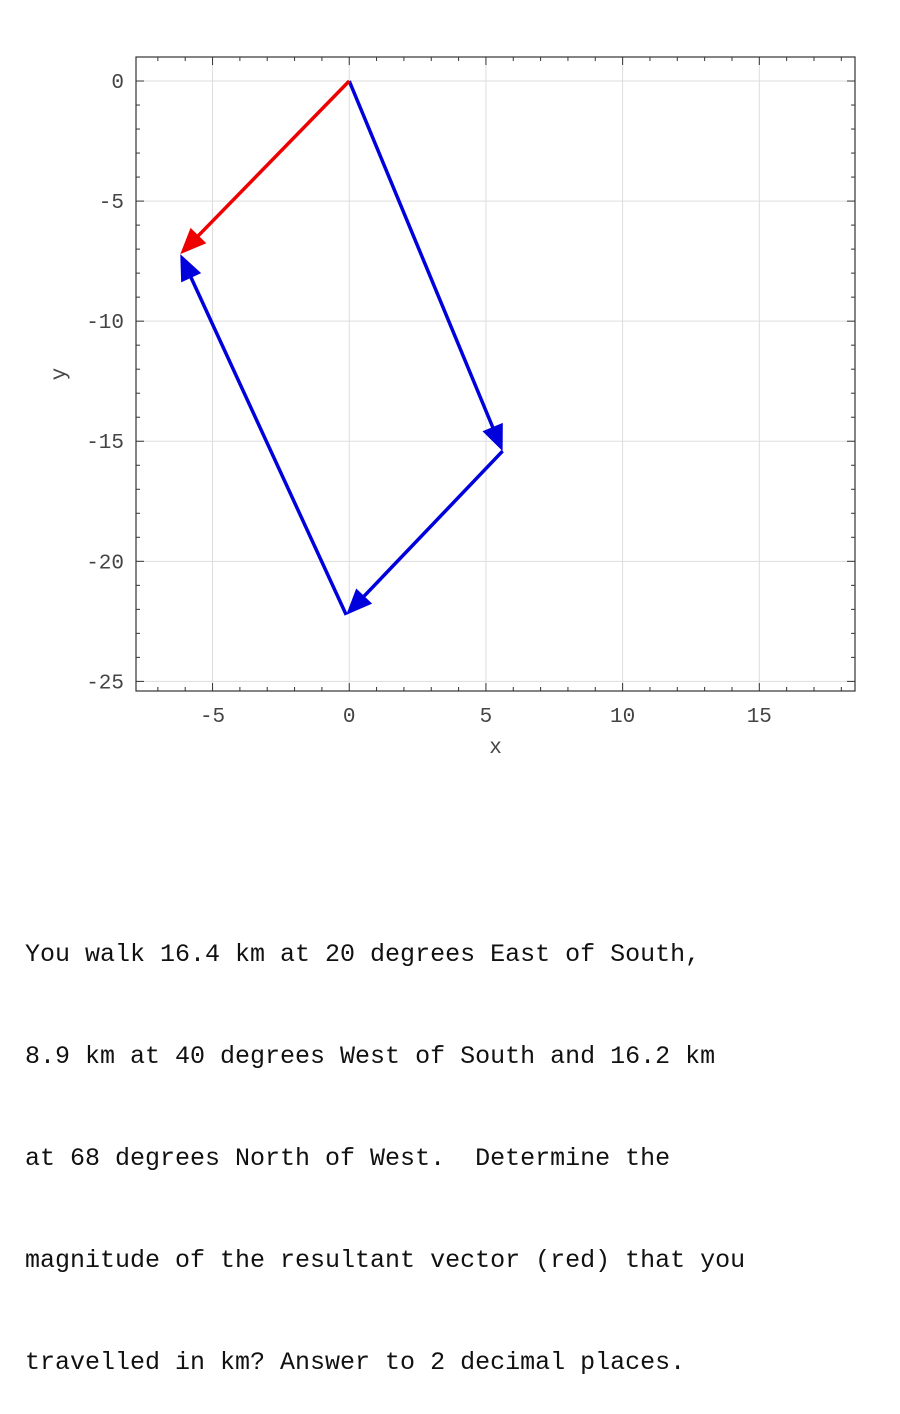  I want to click on x-tick-label: 10, so click(622, 717).